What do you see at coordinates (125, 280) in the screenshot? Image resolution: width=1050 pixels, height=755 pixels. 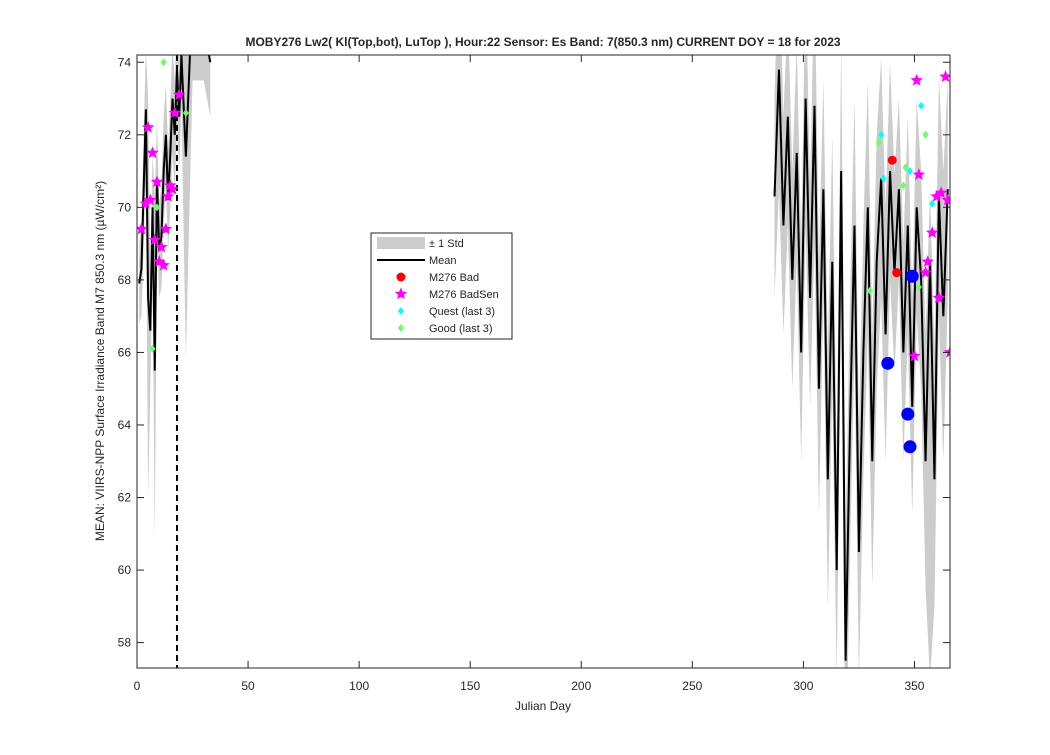 I see `y-tick-label: 68` at bounding box center [125, 280].